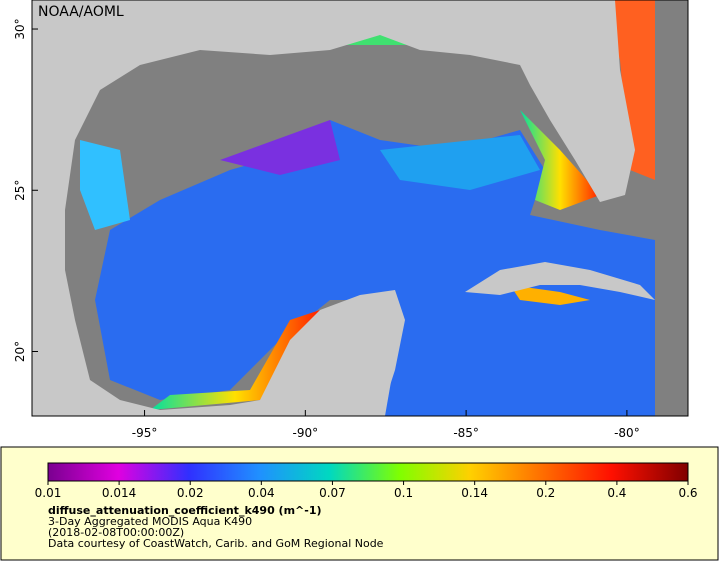 The height and width of the screenshot is (565, 720). What do you see at coordinates (627, 433) in the screenshot?
I see `x-tick-label: -80°` at bounding box center [627, 433].